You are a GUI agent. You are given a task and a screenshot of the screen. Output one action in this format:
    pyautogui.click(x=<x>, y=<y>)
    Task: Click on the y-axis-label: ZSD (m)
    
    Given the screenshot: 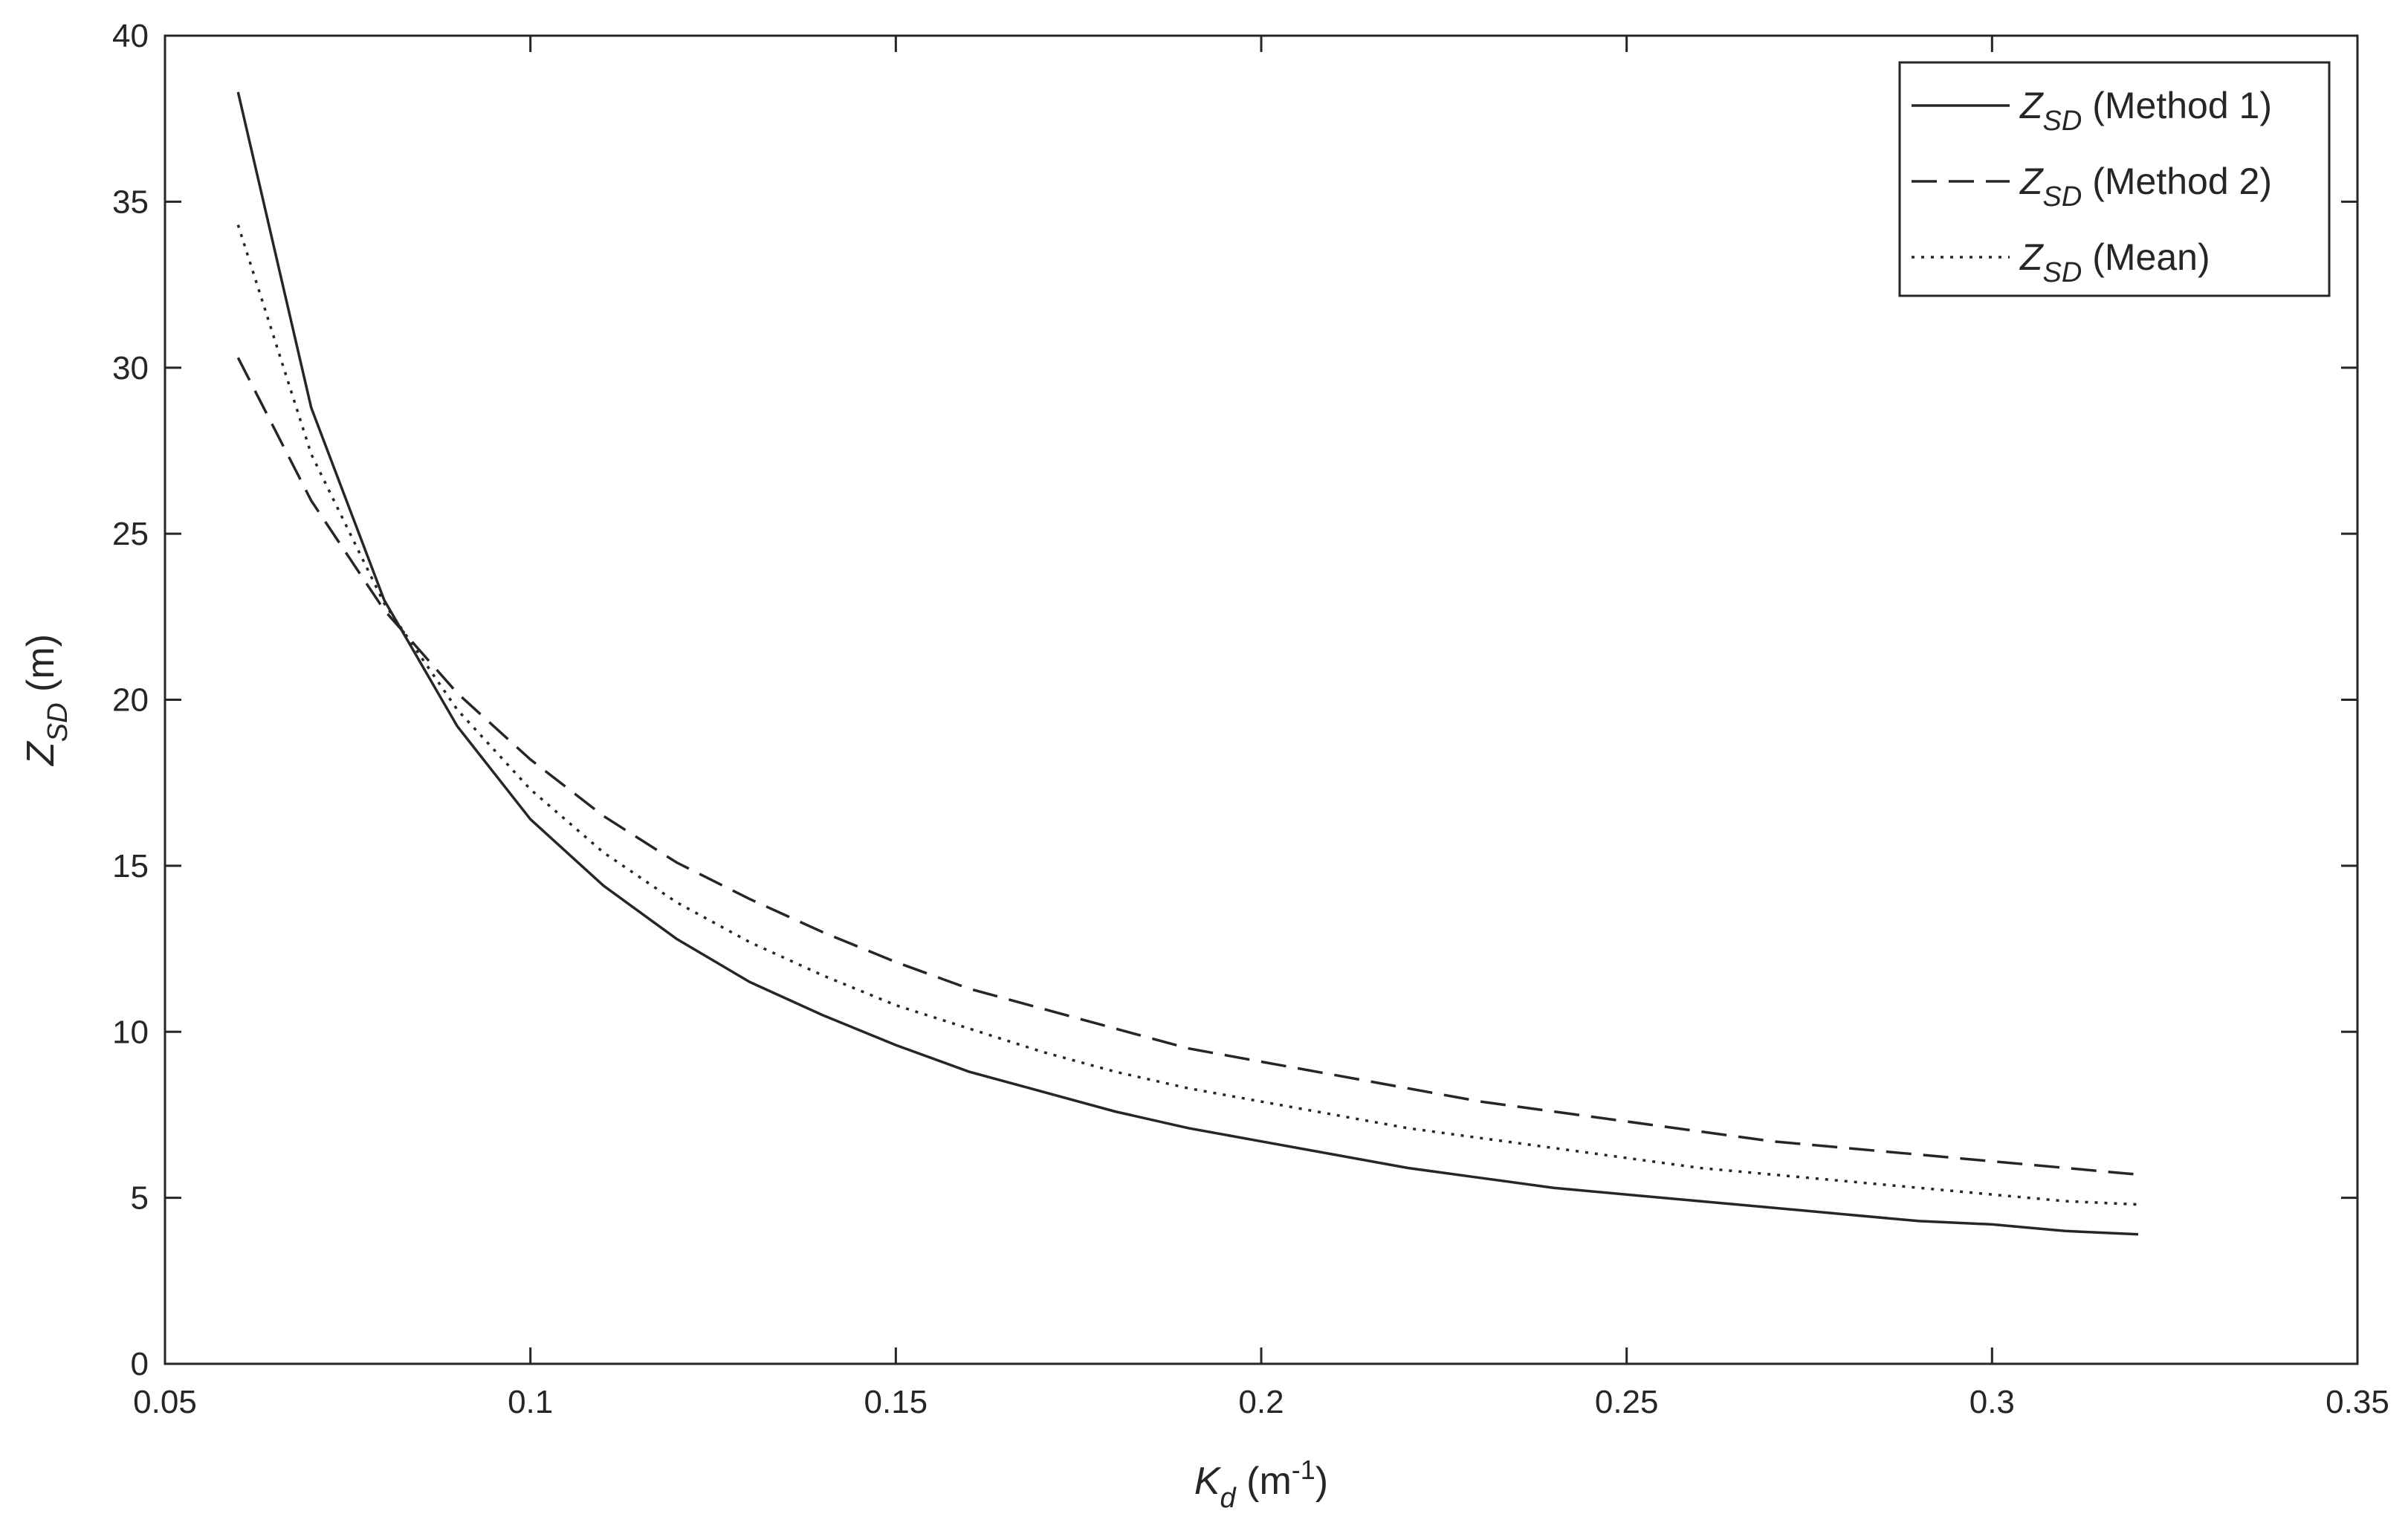 What is the action you would take?
    pyautogui.click(x=46, y=700)
    